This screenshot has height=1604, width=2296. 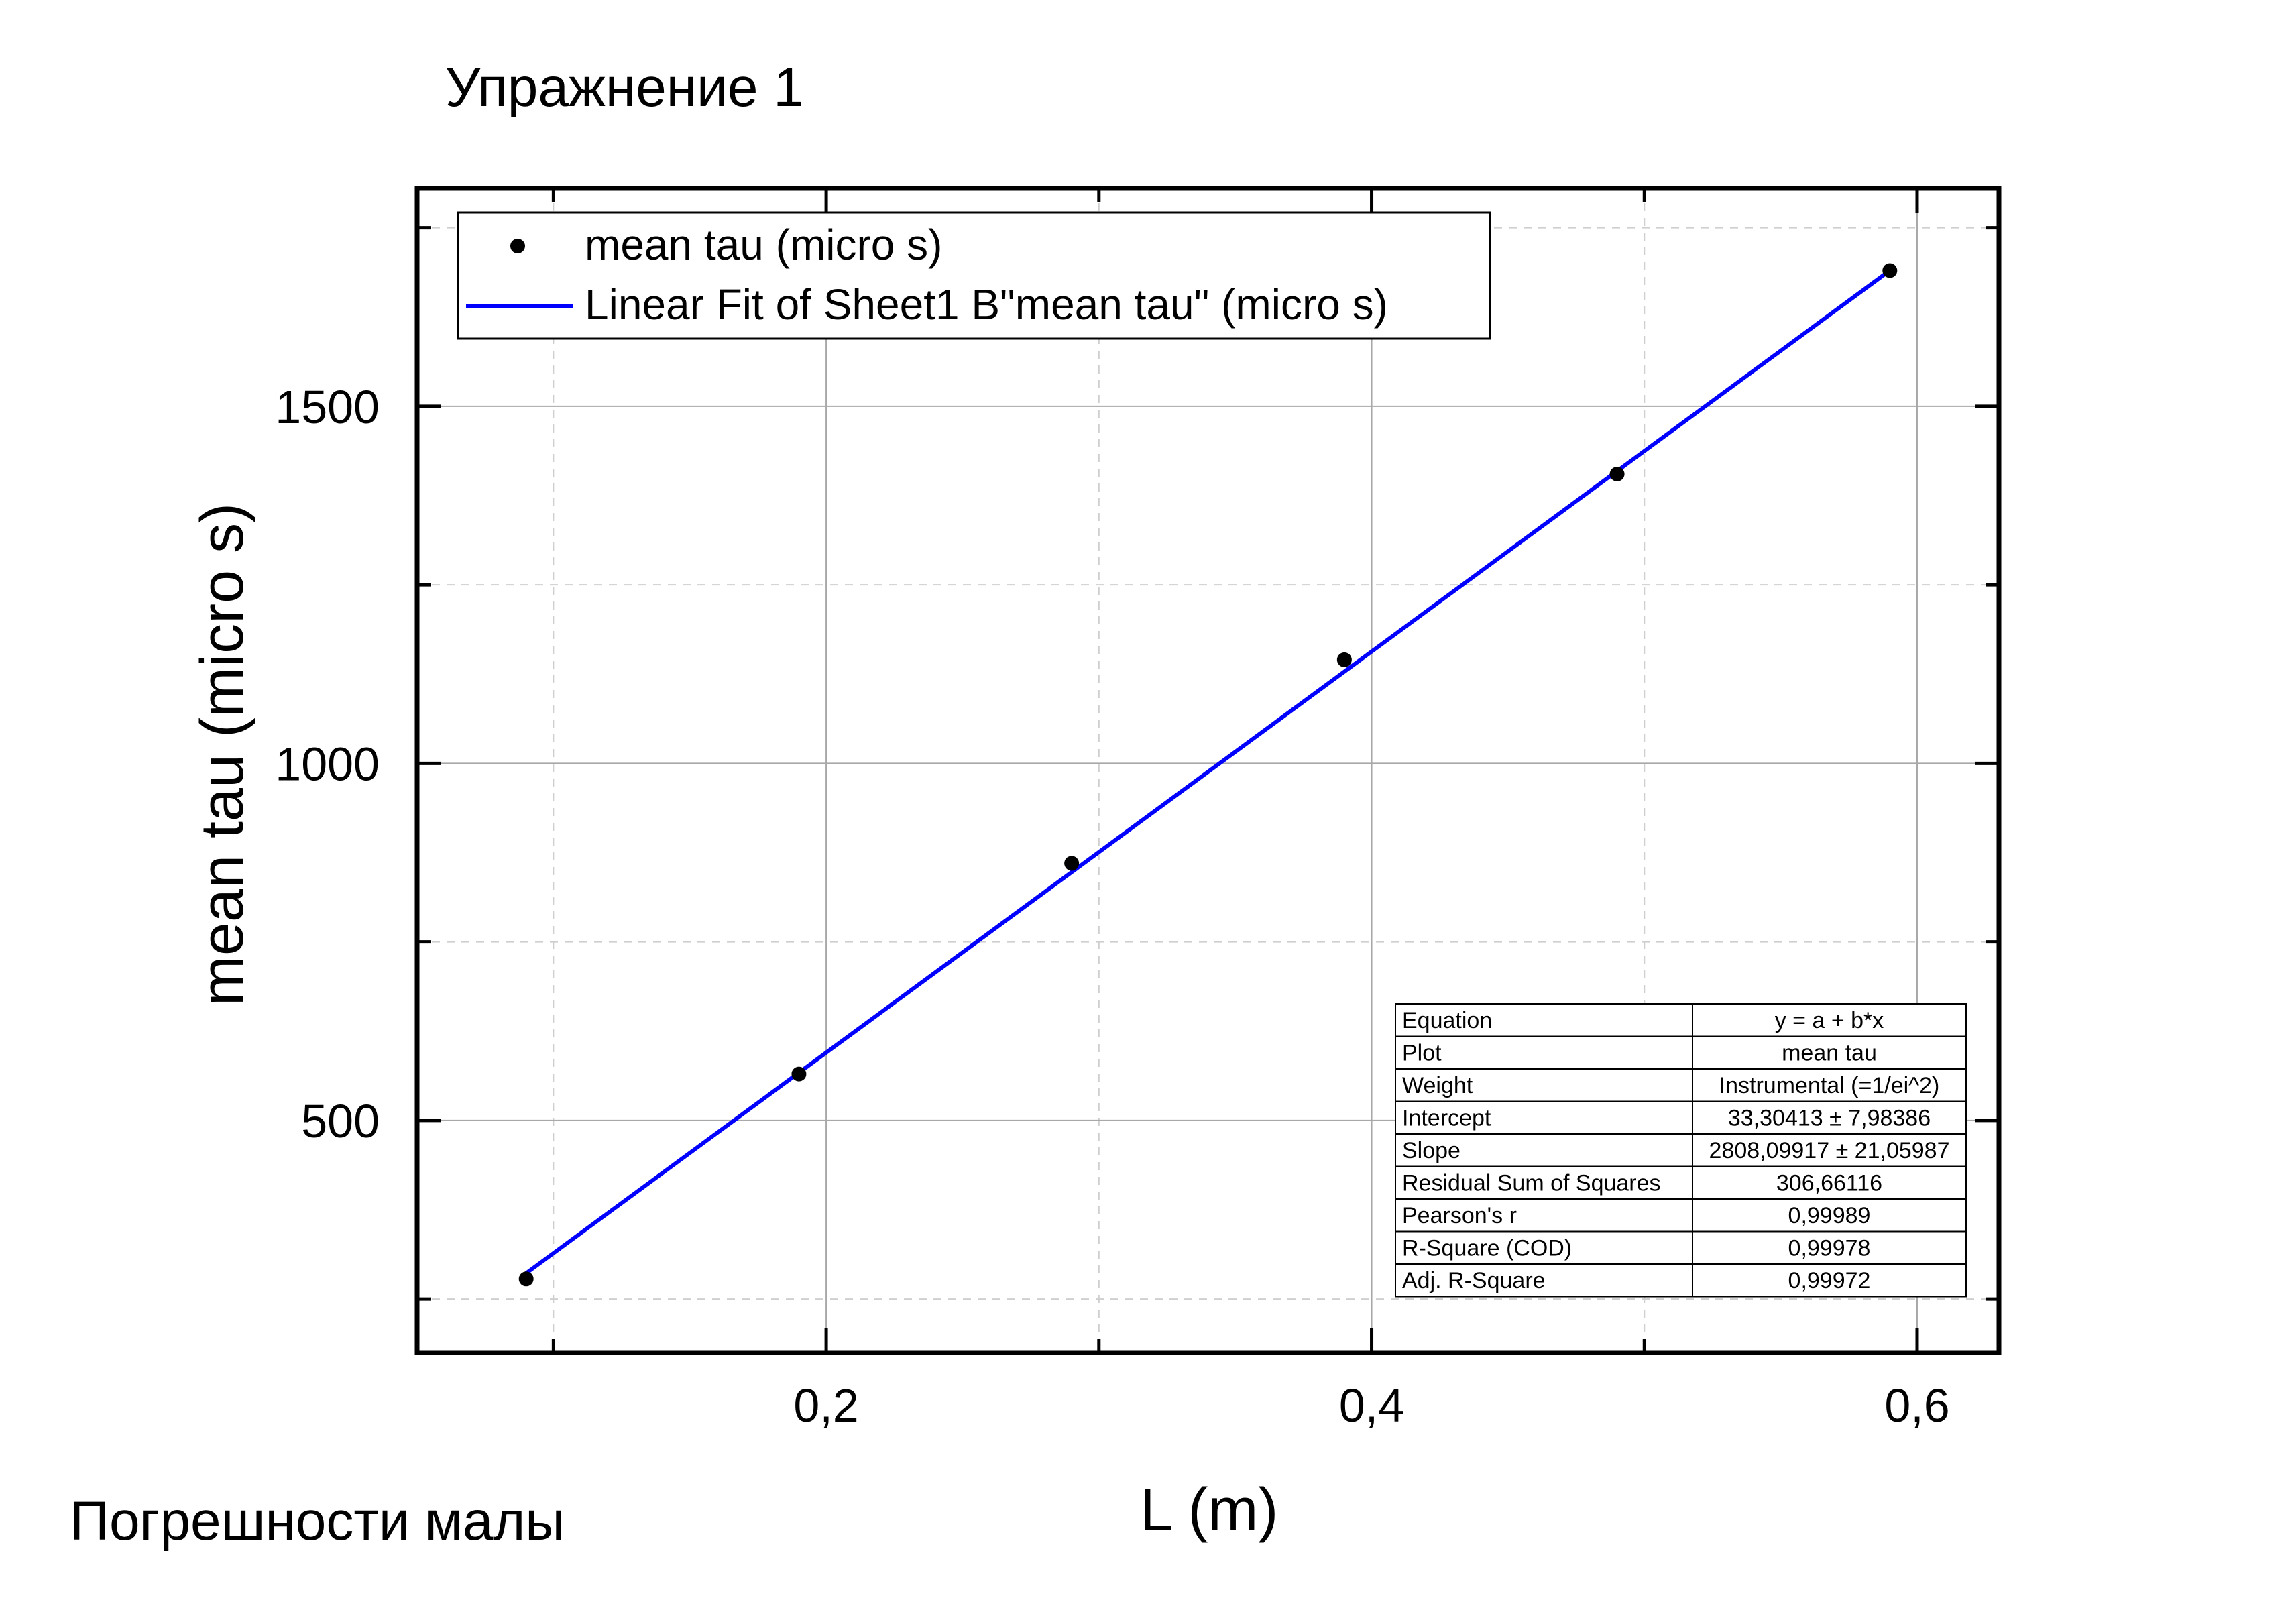 What do you see at coordinates (763, 245) in the screenshot?
I see `legend-label-points: mean tau (micro s)` at bounding box center [763, 245].